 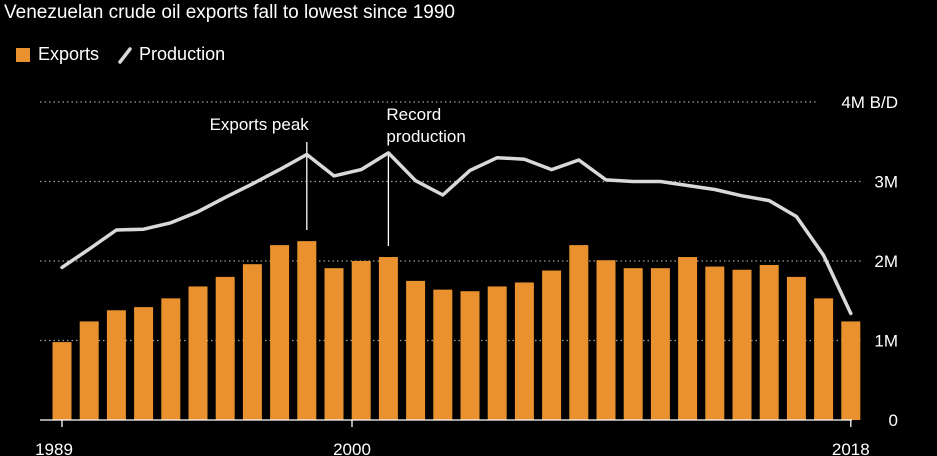 What do you see at coordinates (886, 261) in the screenshot?
I see `y-tick-label: 2M` at bounding box center [886, 261].